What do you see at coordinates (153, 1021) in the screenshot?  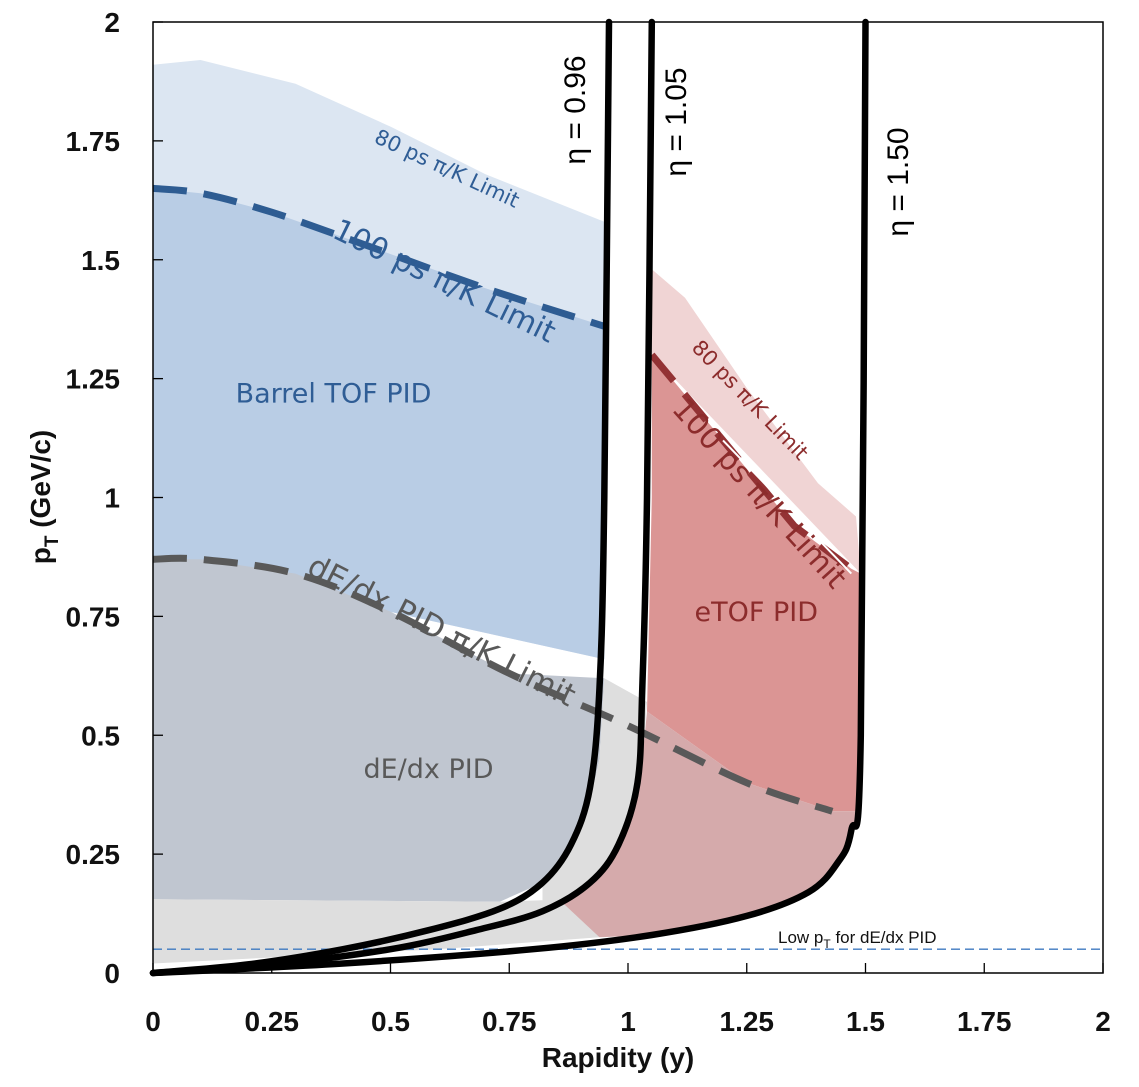 I see `x-tick-label: 0` at bounding box center [153, 1021].